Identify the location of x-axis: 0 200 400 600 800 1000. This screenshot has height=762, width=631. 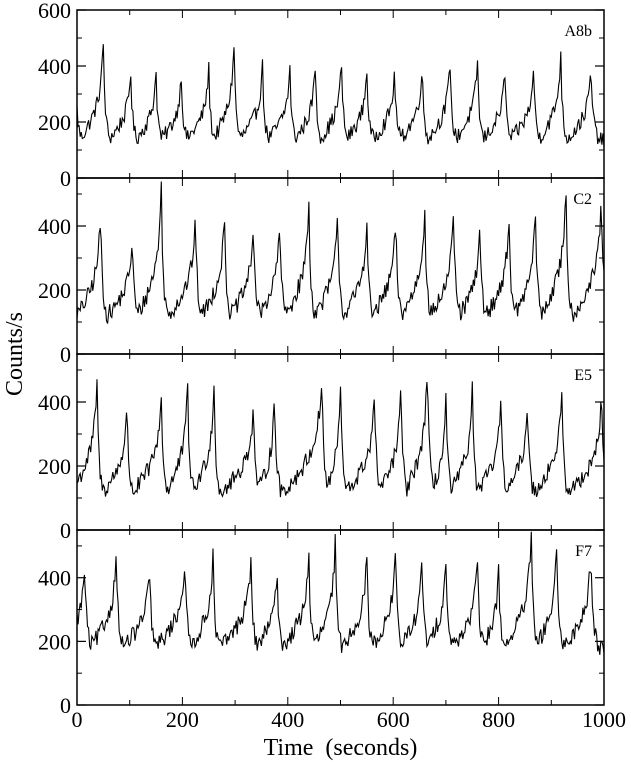
(349, 719).